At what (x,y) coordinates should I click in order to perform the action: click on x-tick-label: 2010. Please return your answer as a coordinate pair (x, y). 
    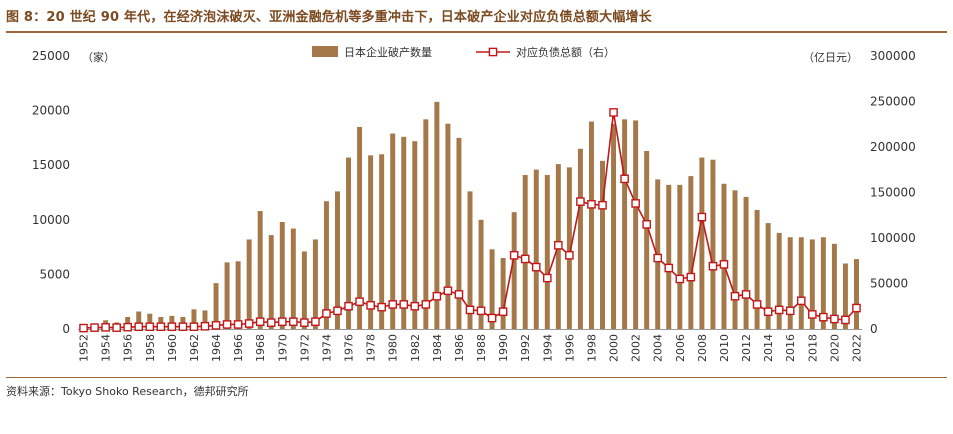
    Looking at the image, I should click on (724, 348).